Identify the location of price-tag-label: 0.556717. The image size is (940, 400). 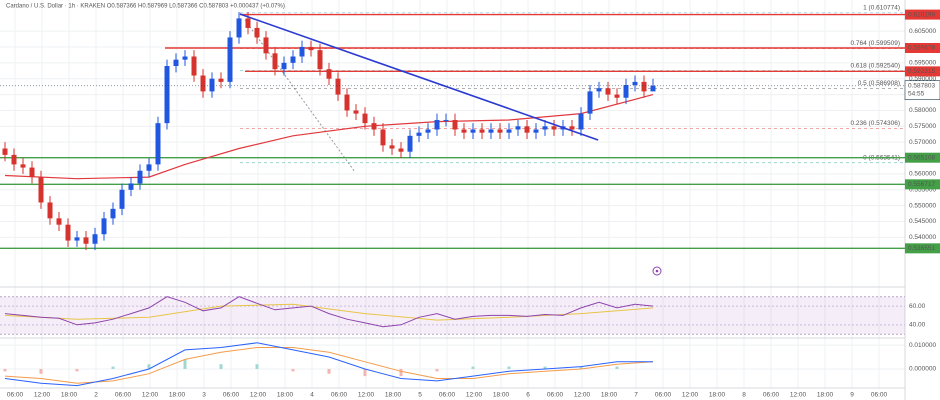
(921, 184).